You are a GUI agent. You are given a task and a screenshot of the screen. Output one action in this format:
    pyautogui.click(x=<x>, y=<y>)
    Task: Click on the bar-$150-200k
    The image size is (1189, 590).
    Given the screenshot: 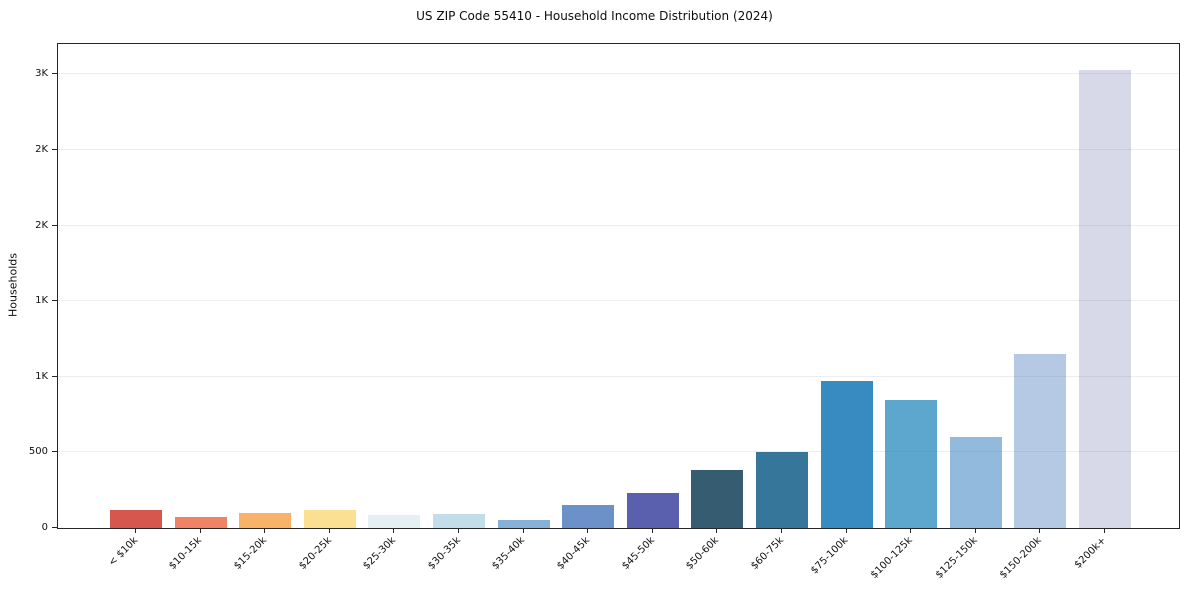 What is the action you would take?
    pyautogui.click(x=1040, y=441)
    